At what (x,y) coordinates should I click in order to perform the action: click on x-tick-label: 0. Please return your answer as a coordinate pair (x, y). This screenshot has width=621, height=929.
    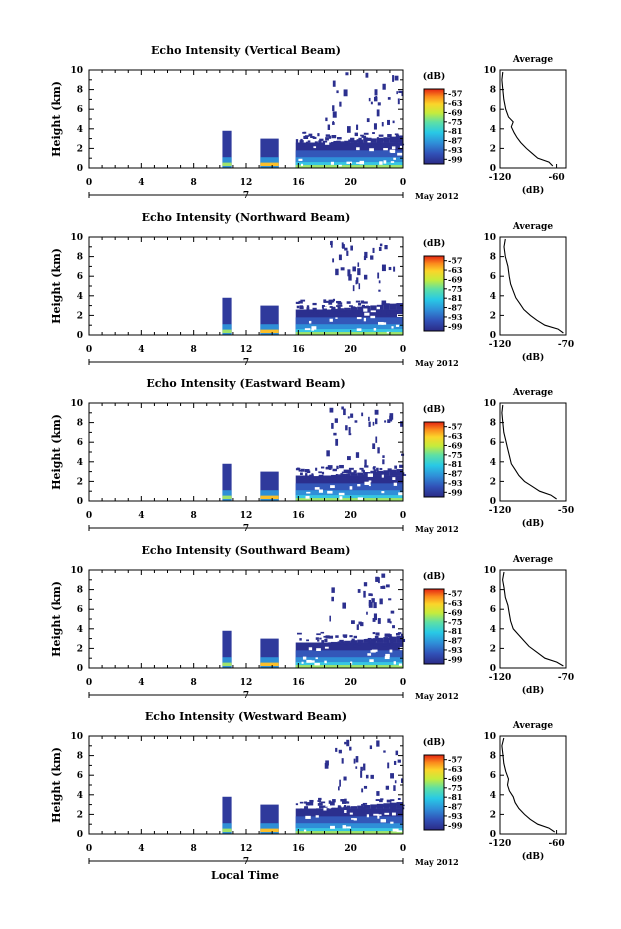
    Looking at the image, I should click on (89, 183).